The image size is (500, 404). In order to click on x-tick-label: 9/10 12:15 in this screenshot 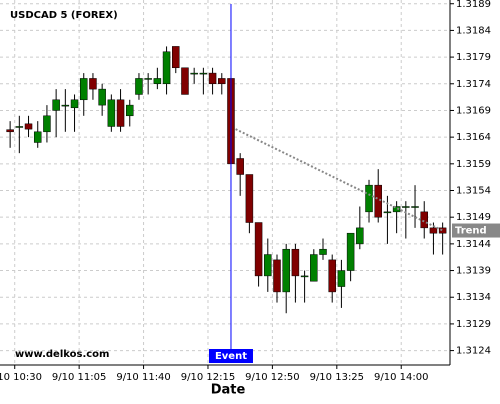, I will do `click(208, 377)`.